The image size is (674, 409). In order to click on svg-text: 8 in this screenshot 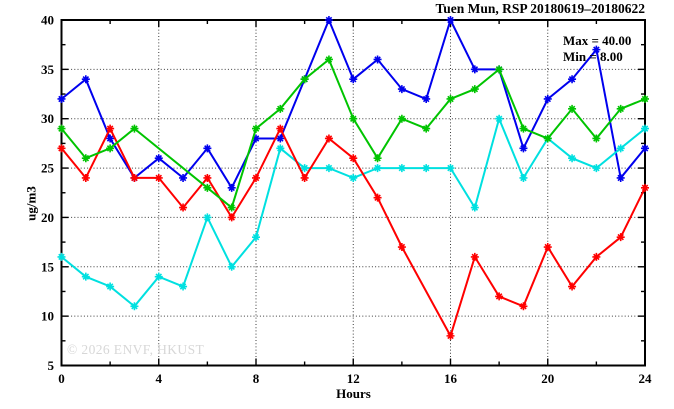, I will do `click(256, 378)`.